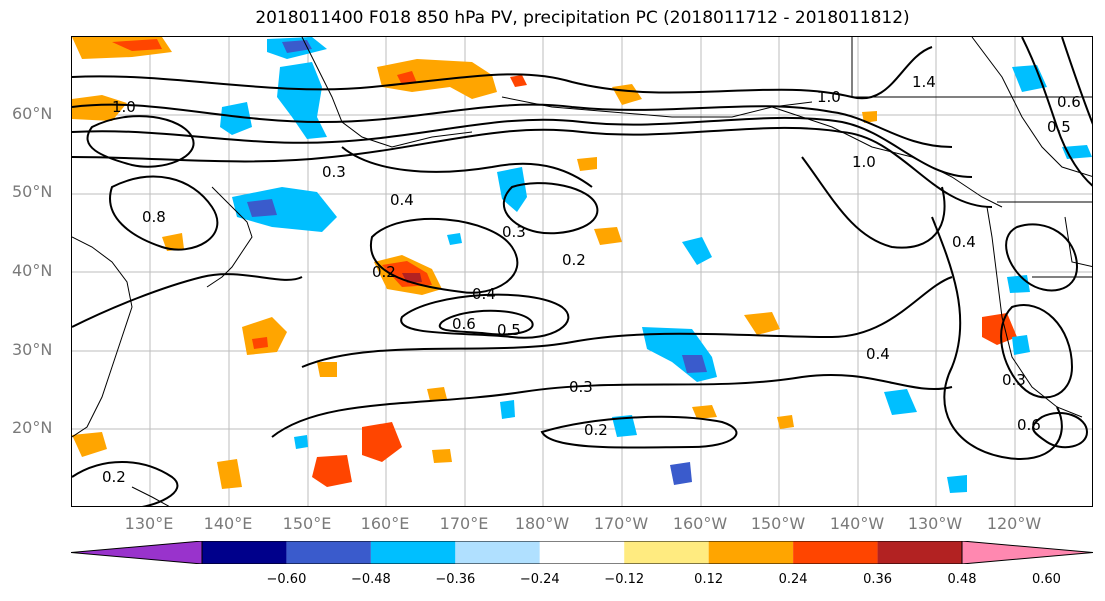  I want to click on lon-label-150w: 150°W, so click(778, 523).